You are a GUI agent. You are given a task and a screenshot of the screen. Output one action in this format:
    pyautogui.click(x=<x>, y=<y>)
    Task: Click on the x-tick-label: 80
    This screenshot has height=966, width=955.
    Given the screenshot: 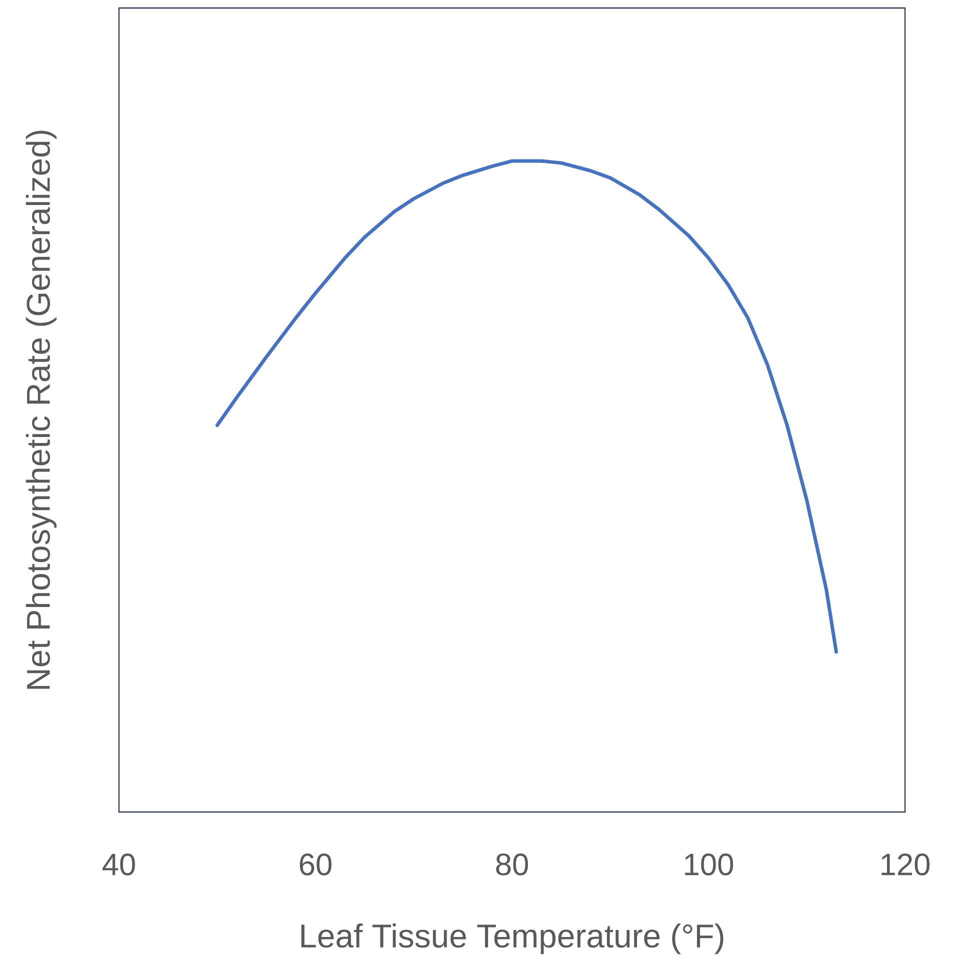 What is the action you would take?
    pyautogui.click(x=512, y=865)
    